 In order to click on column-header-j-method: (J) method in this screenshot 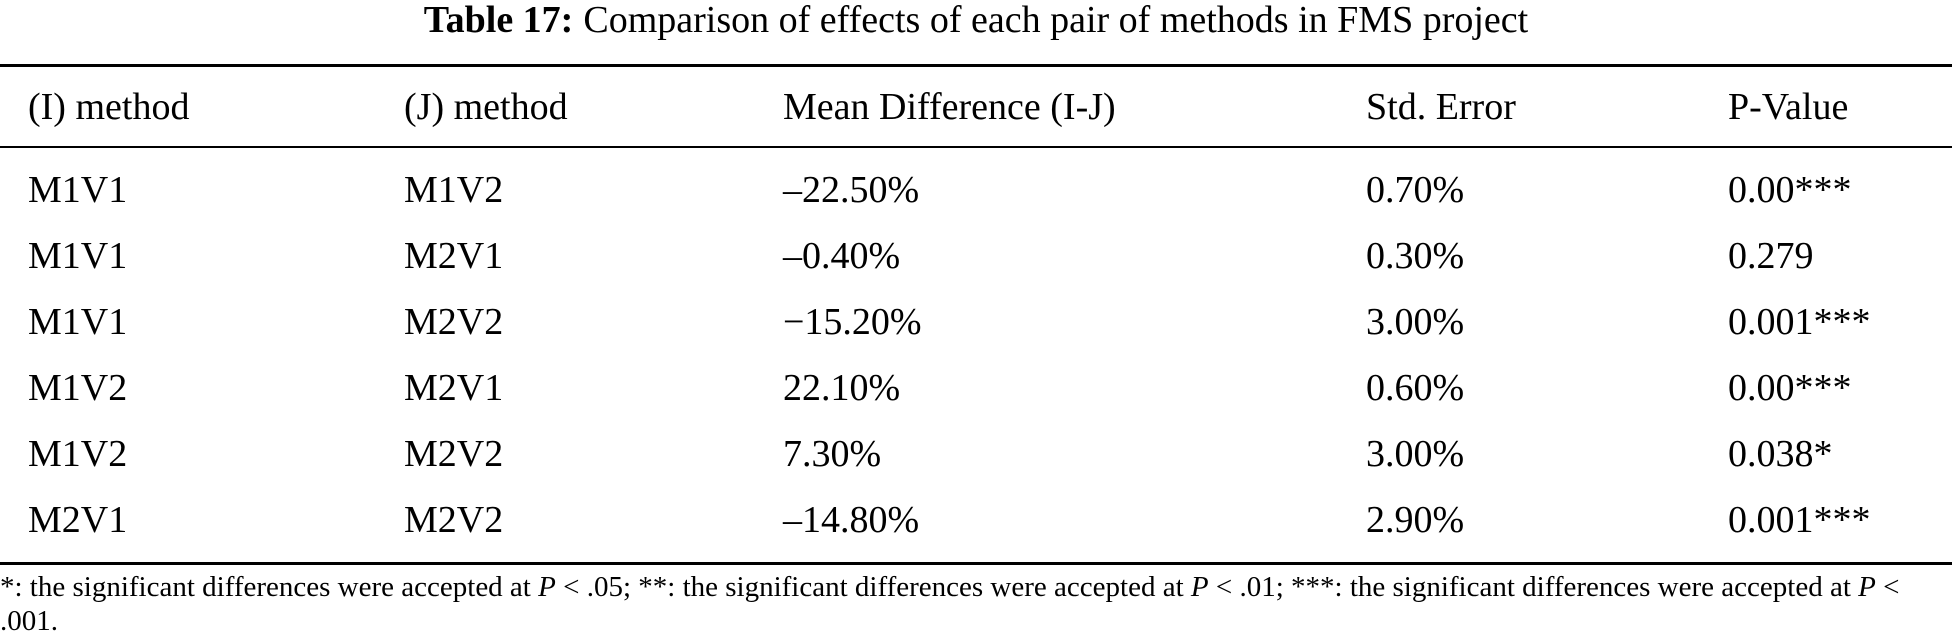, I will do `click(486, 107)`.